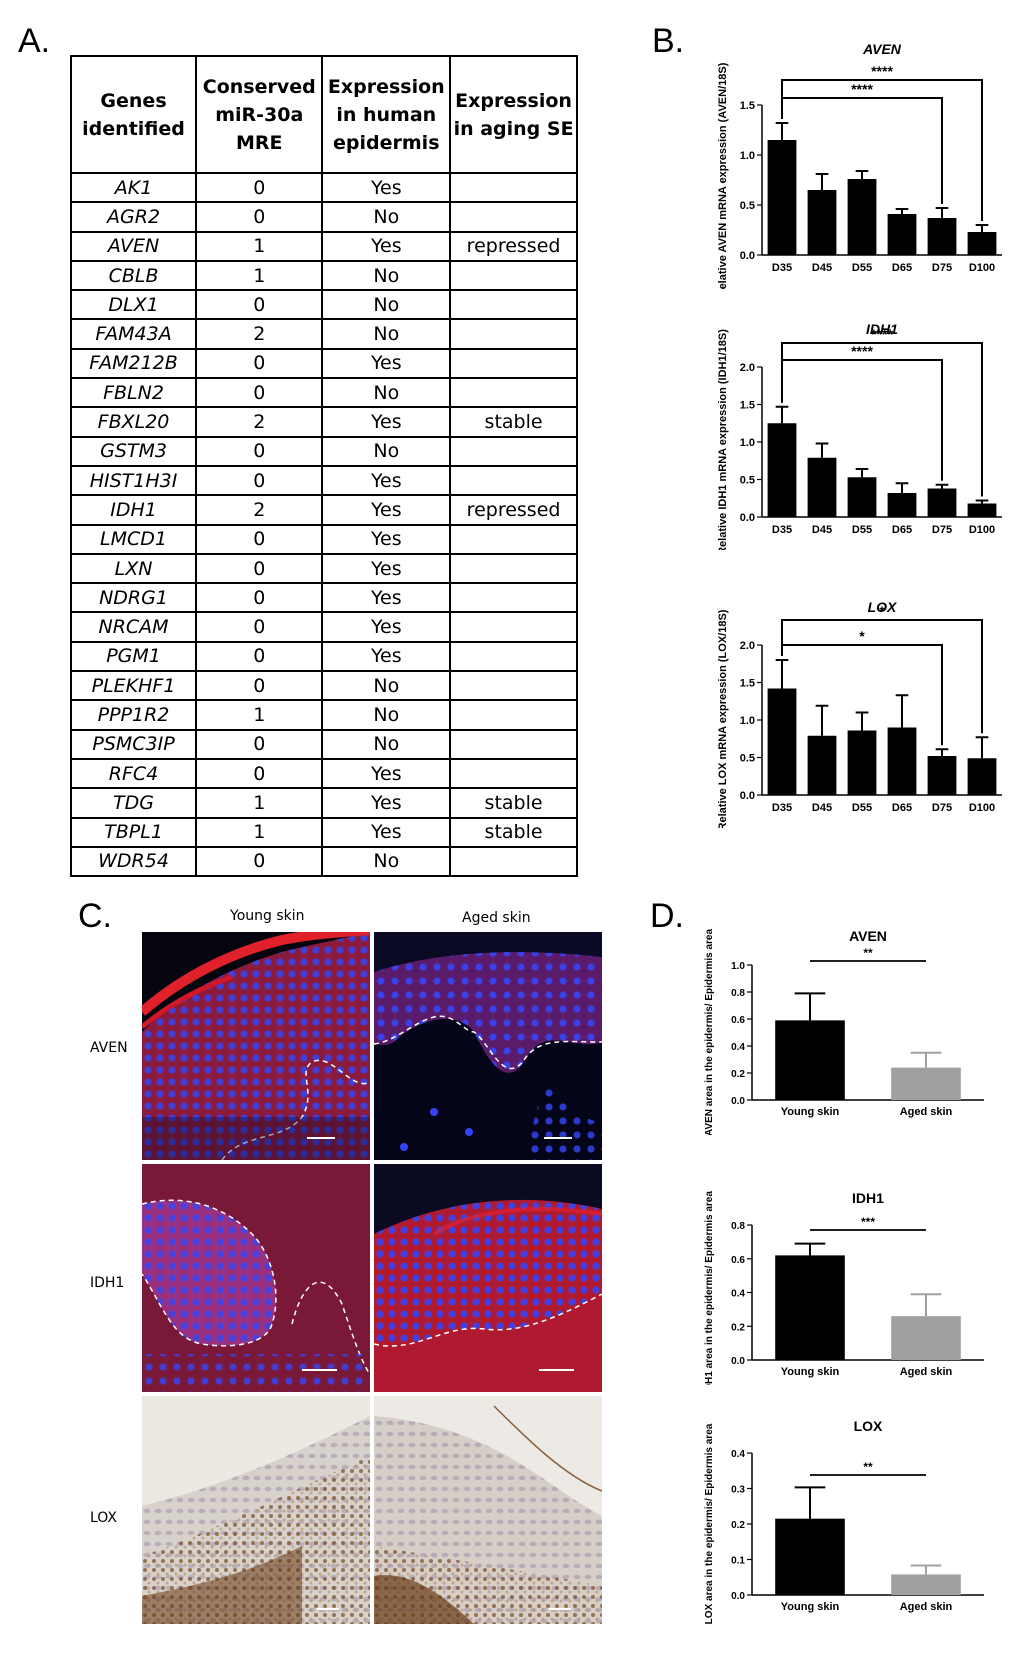 This screenshot has height=1660, width=1020. What do you see at coordinates (259, 114) in the screenshot?
I see `header-mre: Conserved miR-30a MRE` at bounding box center [259, 114].